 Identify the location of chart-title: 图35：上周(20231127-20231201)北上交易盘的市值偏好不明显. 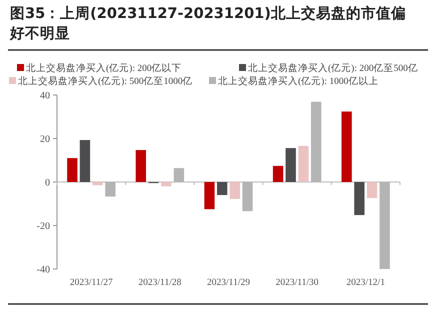
(208, 24).